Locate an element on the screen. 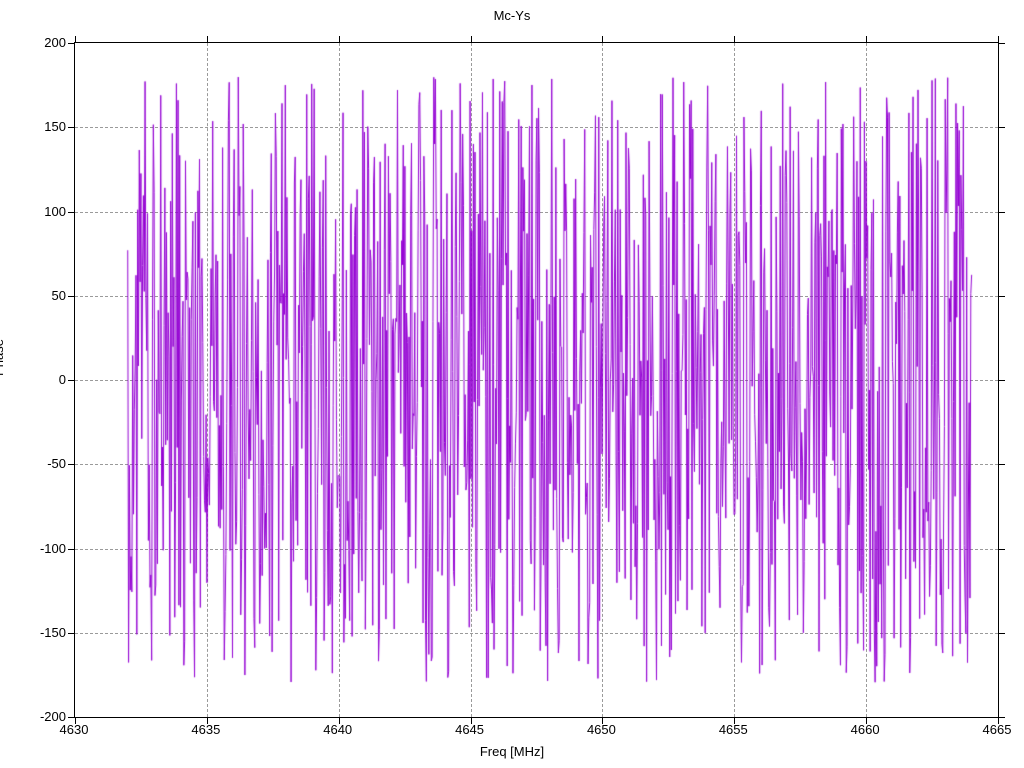 The height and width of the screenshot is (768, 1024). y-axis-tick-label: 0 is located at coordinates (62, 379).